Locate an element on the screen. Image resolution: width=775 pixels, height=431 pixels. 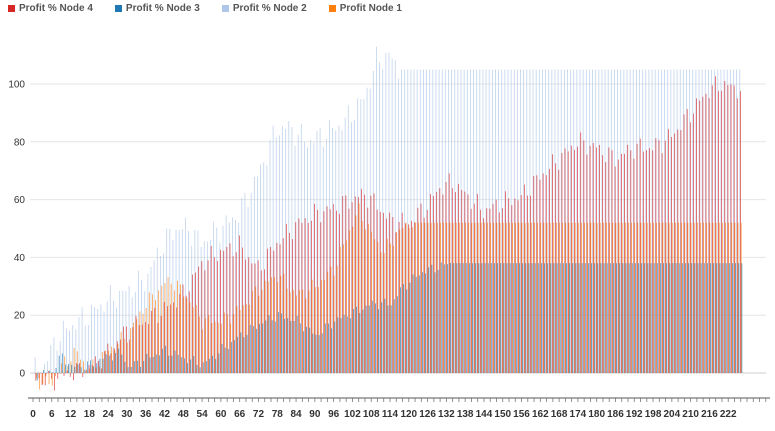
y-tick-label: 0 is located at coordinates (22, 374).